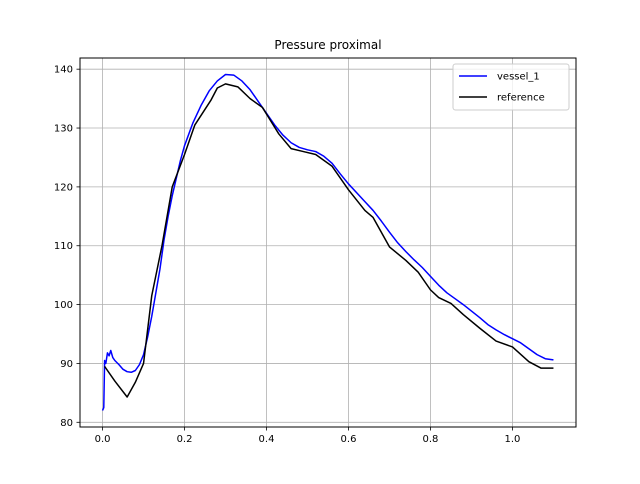  Describe the element at coordinates (63, 70) in the screenshot. I see `y-tick-label: 140` at that location.